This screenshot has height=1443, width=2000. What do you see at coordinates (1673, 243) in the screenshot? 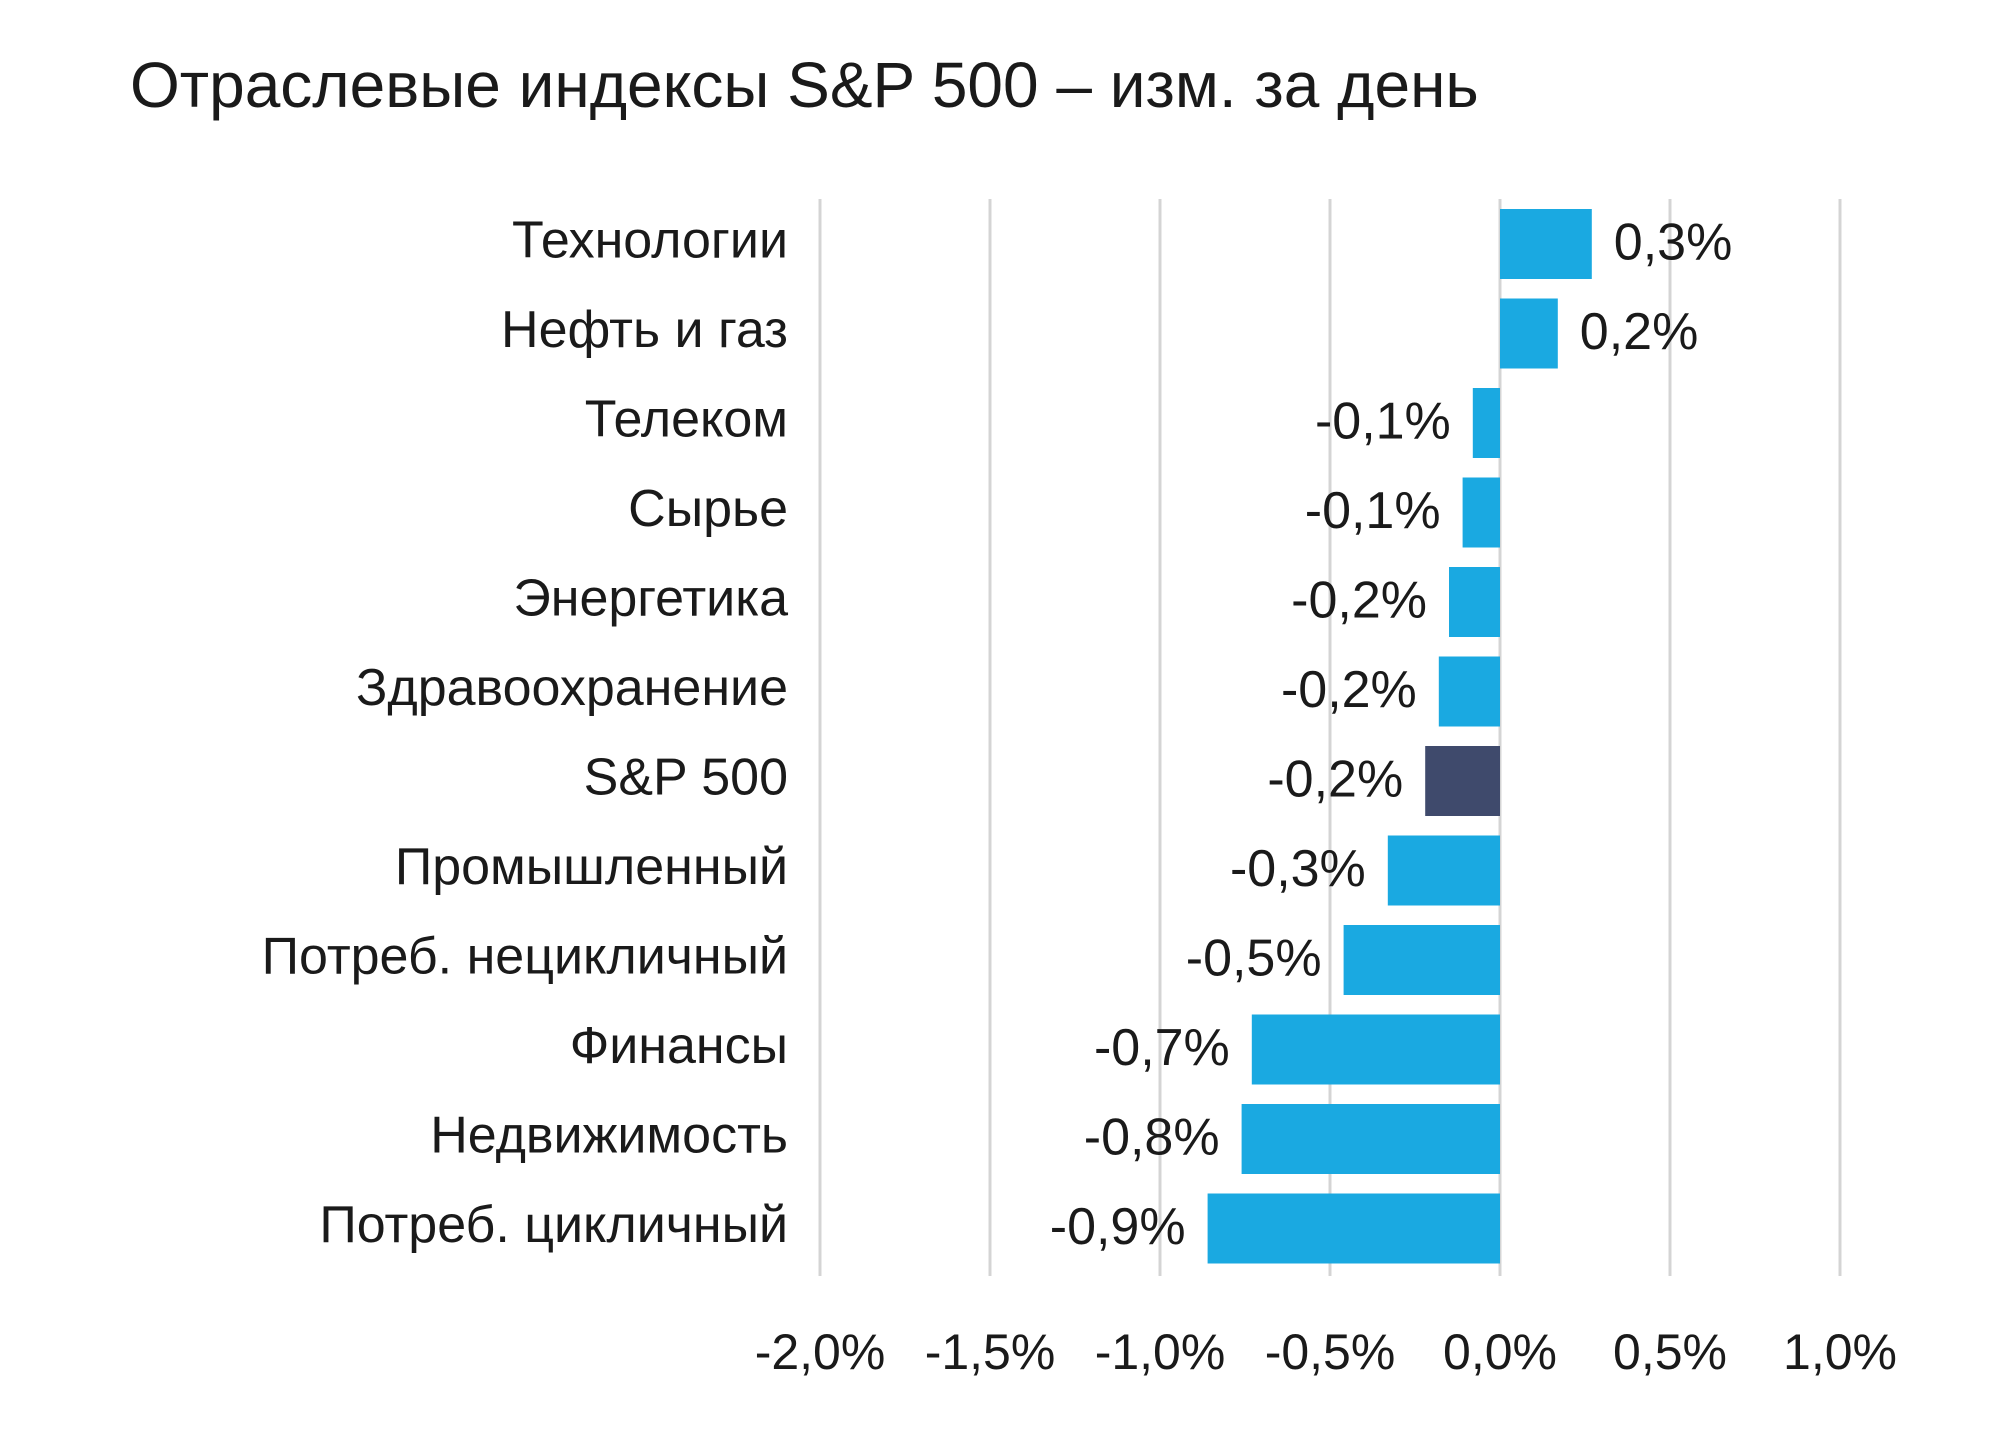
I see `value-label: 0,3%` at bounding box center [1673, 243].